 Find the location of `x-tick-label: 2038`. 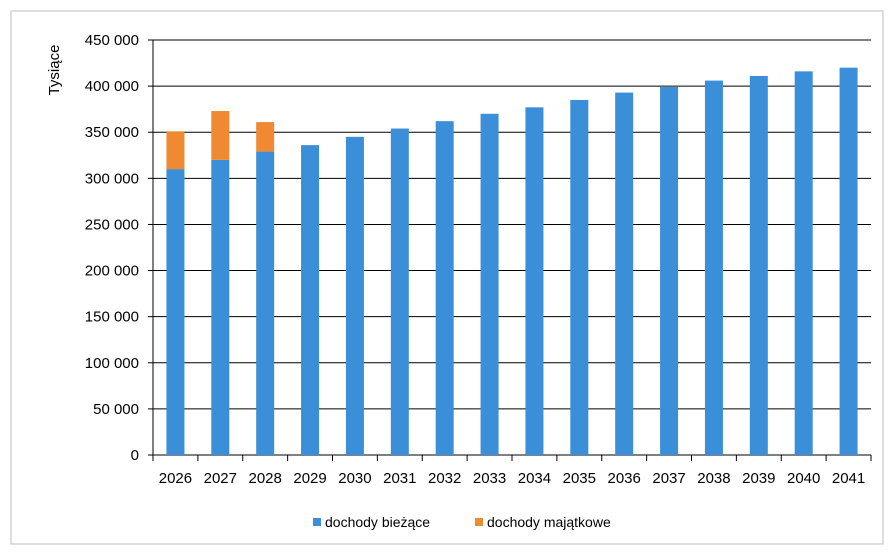

x-tick-label: 2038 is located at coordinates (713, 478).